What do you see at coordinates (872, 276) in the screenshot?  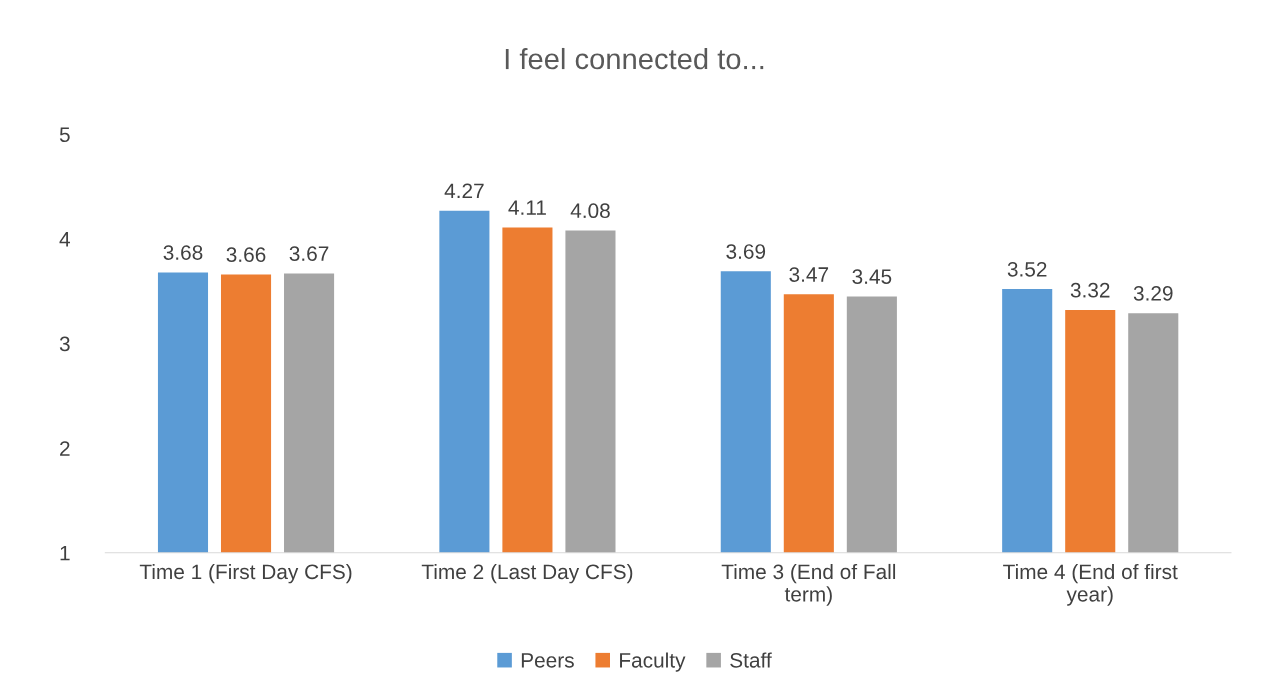 I see `data-label: 3.45` at bounding box center [872, 276].